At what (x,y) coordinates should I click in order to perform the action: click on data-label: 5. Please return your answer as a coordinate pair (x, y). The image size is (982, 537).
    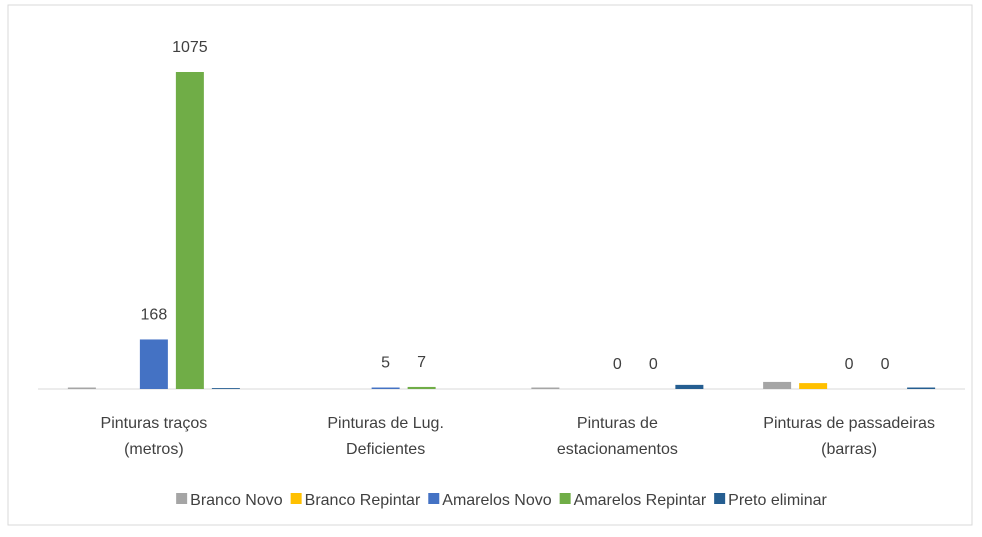
    Looking at the image, I should click on (385, 363).